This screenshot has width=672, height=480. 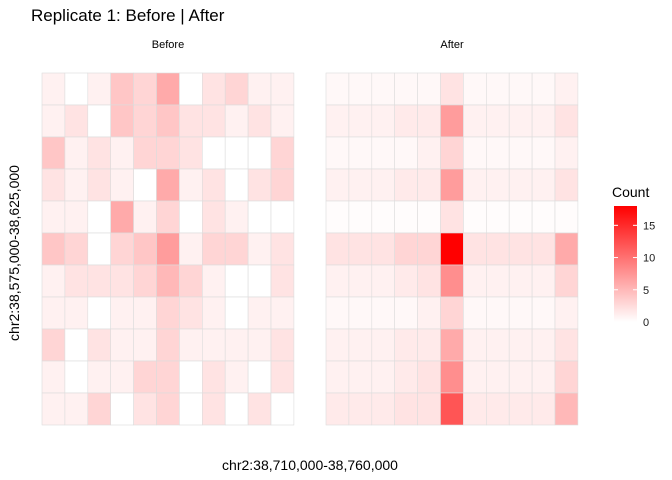 What do you see at coordinates (452, 409) in the screenshot?
I see `heatmap-cell-after-r10-c5` at bounding box center [452, 409].